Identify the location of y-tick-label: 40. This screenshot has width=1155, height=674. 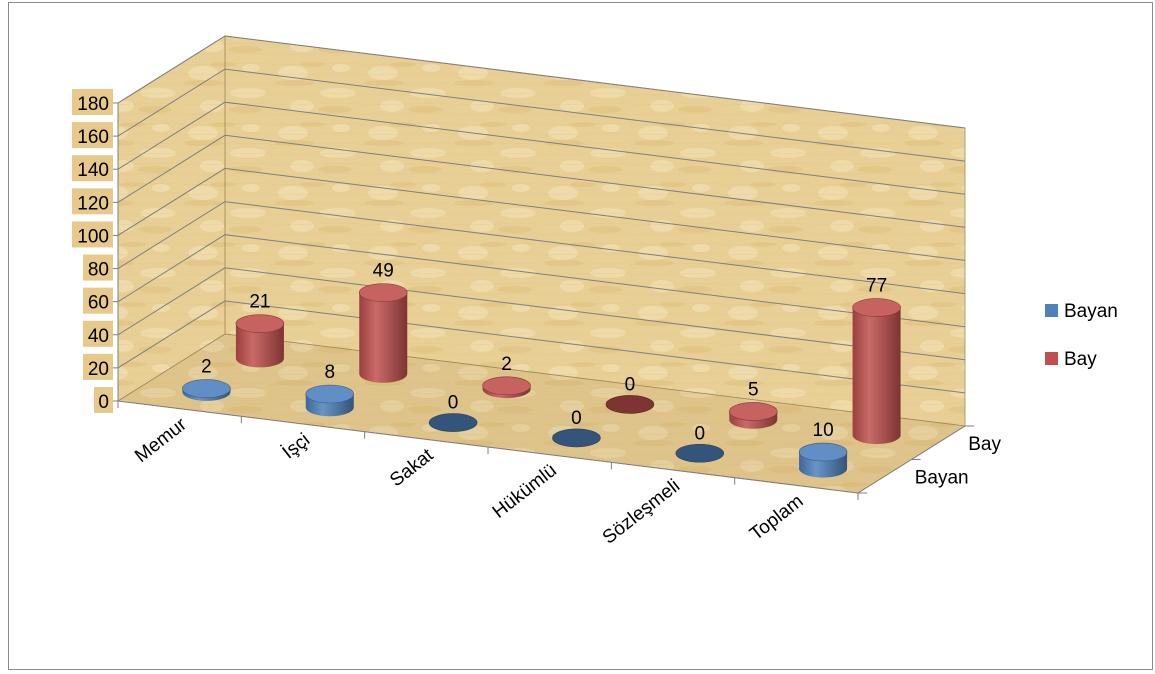
(98, 336).